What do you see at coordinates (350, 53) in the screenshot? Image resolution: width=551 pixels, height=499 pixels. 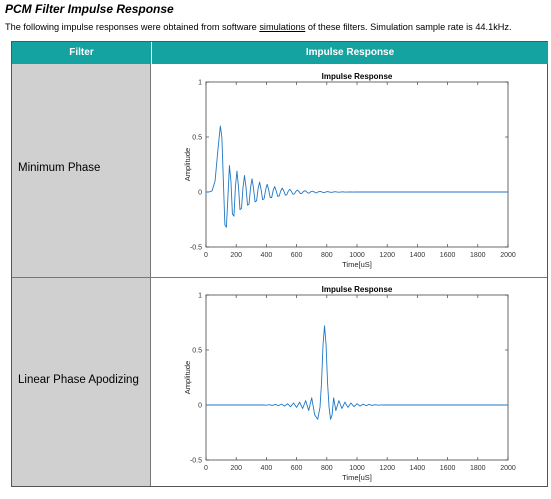 I see `impulse-column-header: Impulse Response` at bounding box center [350, 53].